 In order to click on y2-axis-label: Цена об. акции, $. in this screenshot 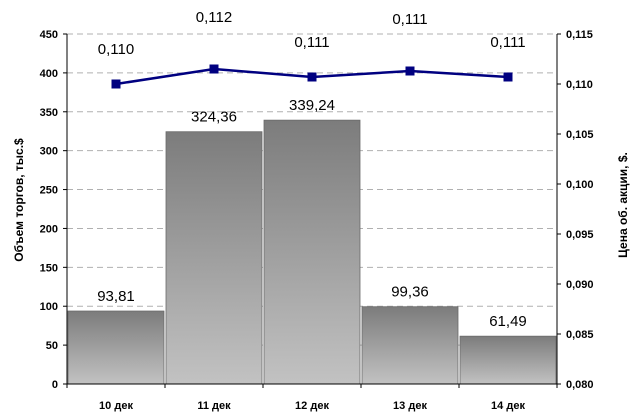, I will do `click(623, 205)`.